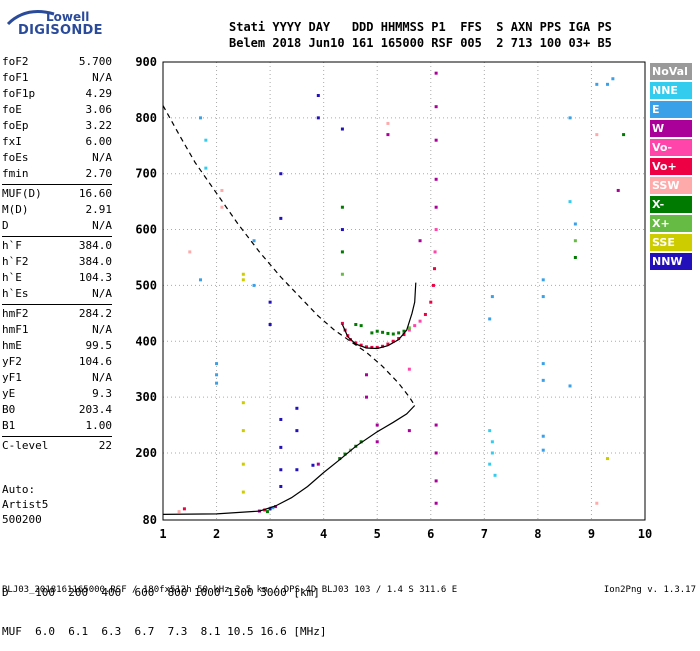 This screenshot has width=700, height=651. I want to click on x-tick-label: 3, so click(269, 534).